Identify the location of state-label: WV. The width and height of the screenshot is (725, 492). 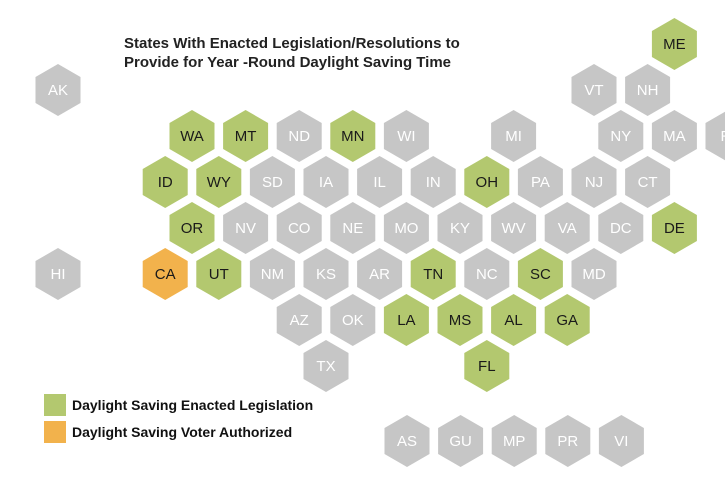
(514, 228).